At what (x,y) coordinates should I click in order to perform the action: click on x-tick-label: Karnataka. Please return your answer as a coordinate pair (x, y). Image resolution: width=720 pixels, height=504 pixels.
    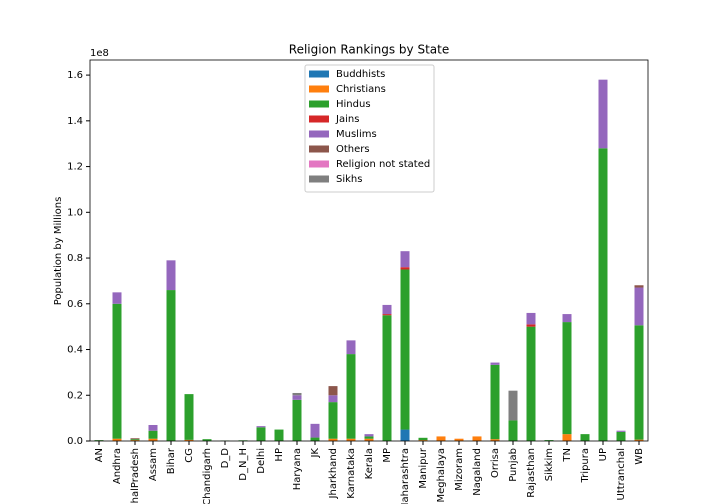
    Looking at the image, I should click on (351, 473).